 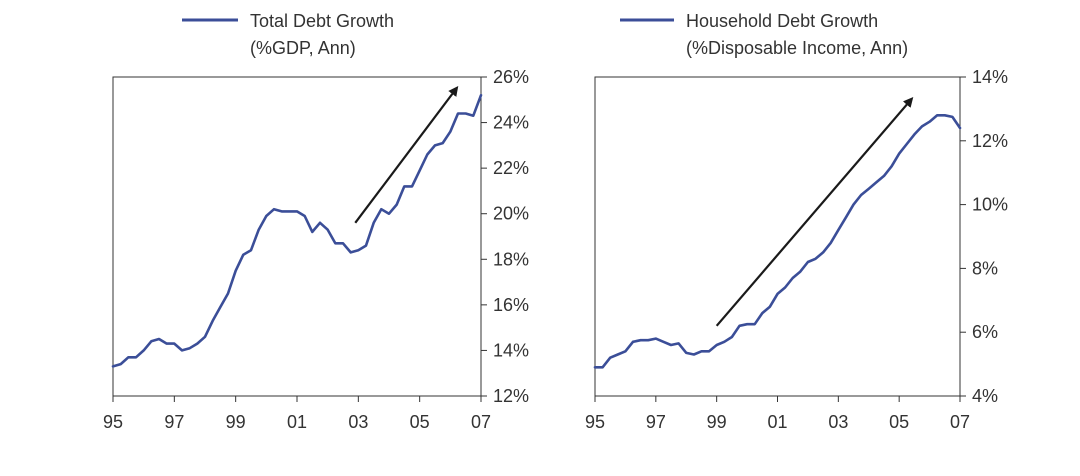 What do you see at coordinates (511, 123) in the screenshot?
I see `y-tick-label: 24%` at bounding box center [511, 123].